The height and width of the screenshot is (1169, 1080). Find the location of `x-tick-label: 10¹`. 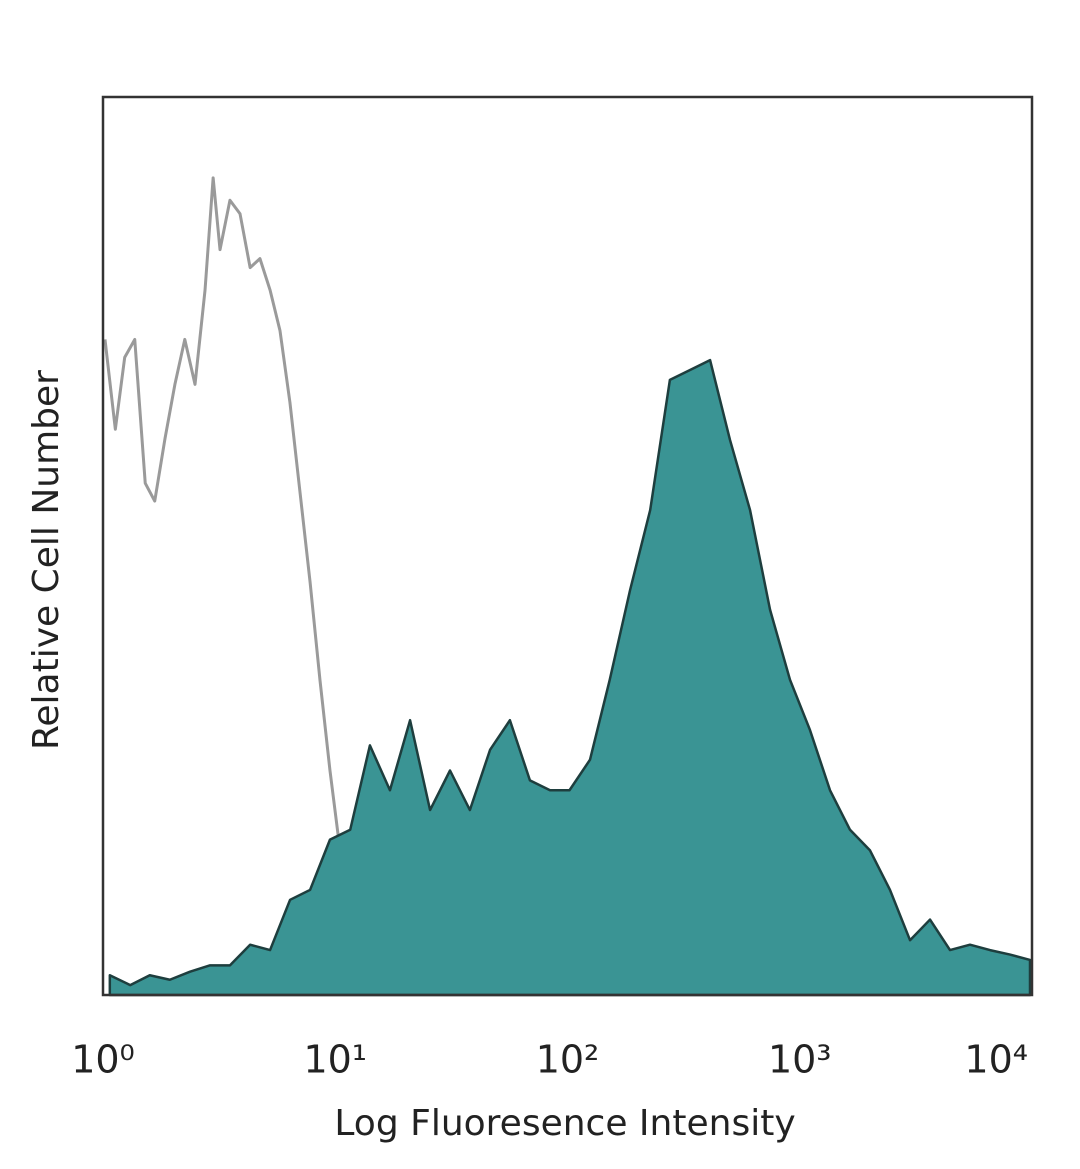

x-tick-label: 10¹ is located at coordinates (335, 1060).